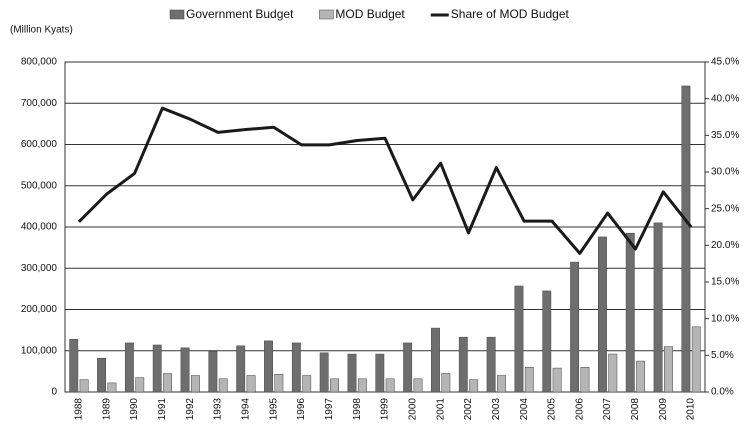  I want to click on y2-tick-label: 40.0%, so click(725, 98).